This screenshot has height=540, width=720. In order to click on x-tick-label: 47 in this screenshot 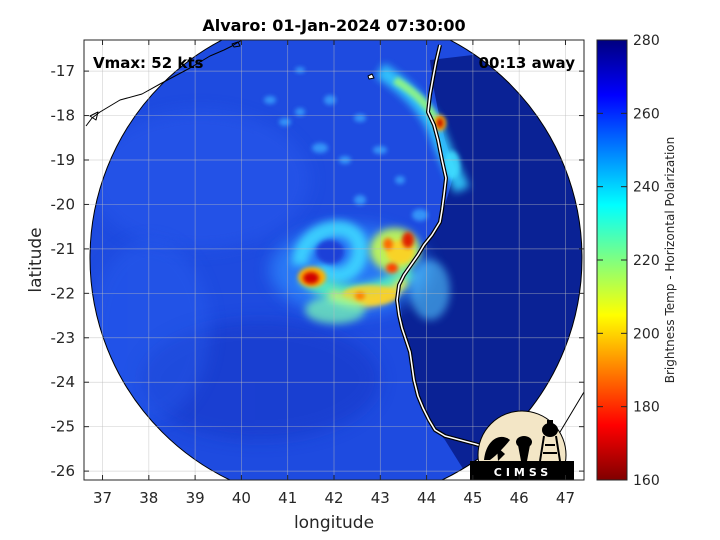, I will do `click(565, 498)`.